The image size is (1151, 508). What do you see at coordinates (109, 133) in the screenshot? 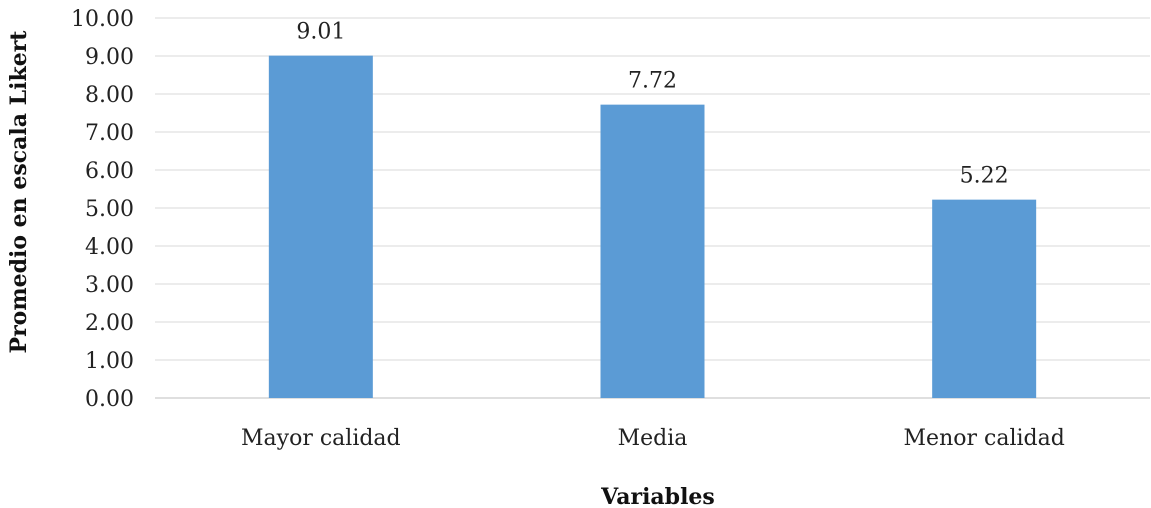
I see `y-tick-label: 7.00` at bounding box center [109, 133].